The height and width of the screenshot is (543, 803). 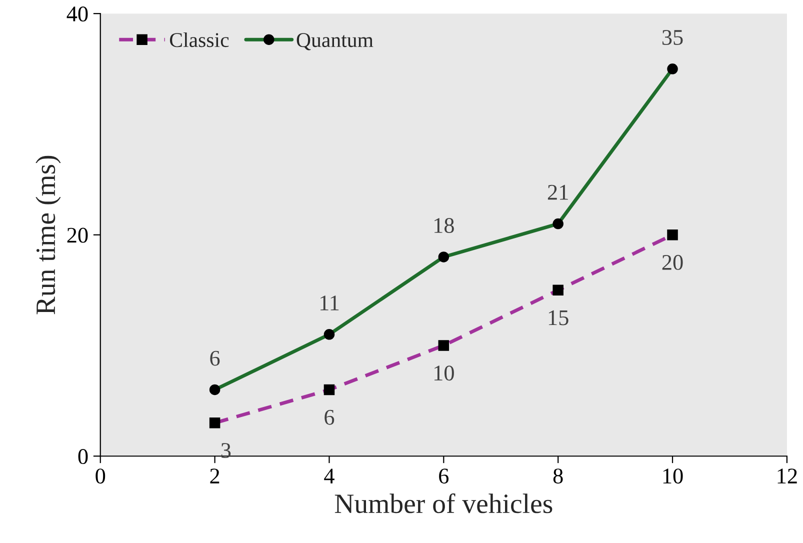 What do you see at coordinates (558, 192) in the screenshot?
I see `data-label: 21` at bounding box center [558, 192].